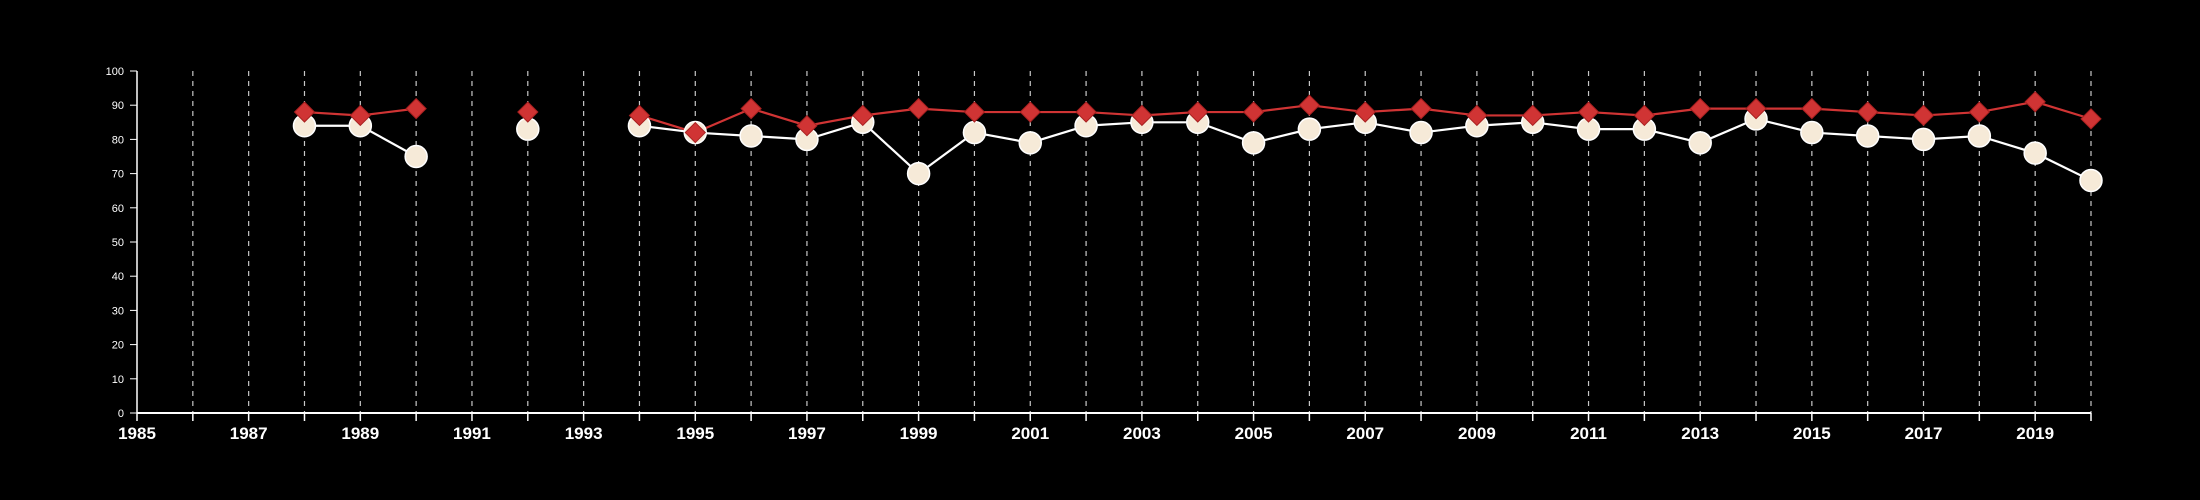 Image resolution: width=2200 pixels, height=500 pixels. Describe the element at coordinates (1421, 132) in the screenshot. I see `circle-point-2008` at that location.